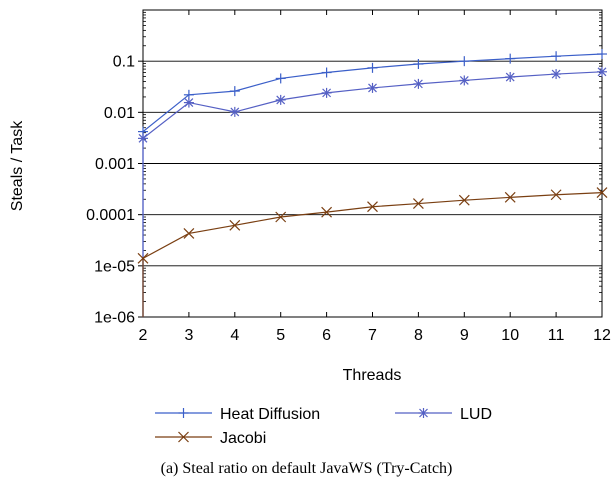  What do you see at coordinates (372, 105) in the screenshot?
I see `series-line-lud` at bounding box center [372, 105].